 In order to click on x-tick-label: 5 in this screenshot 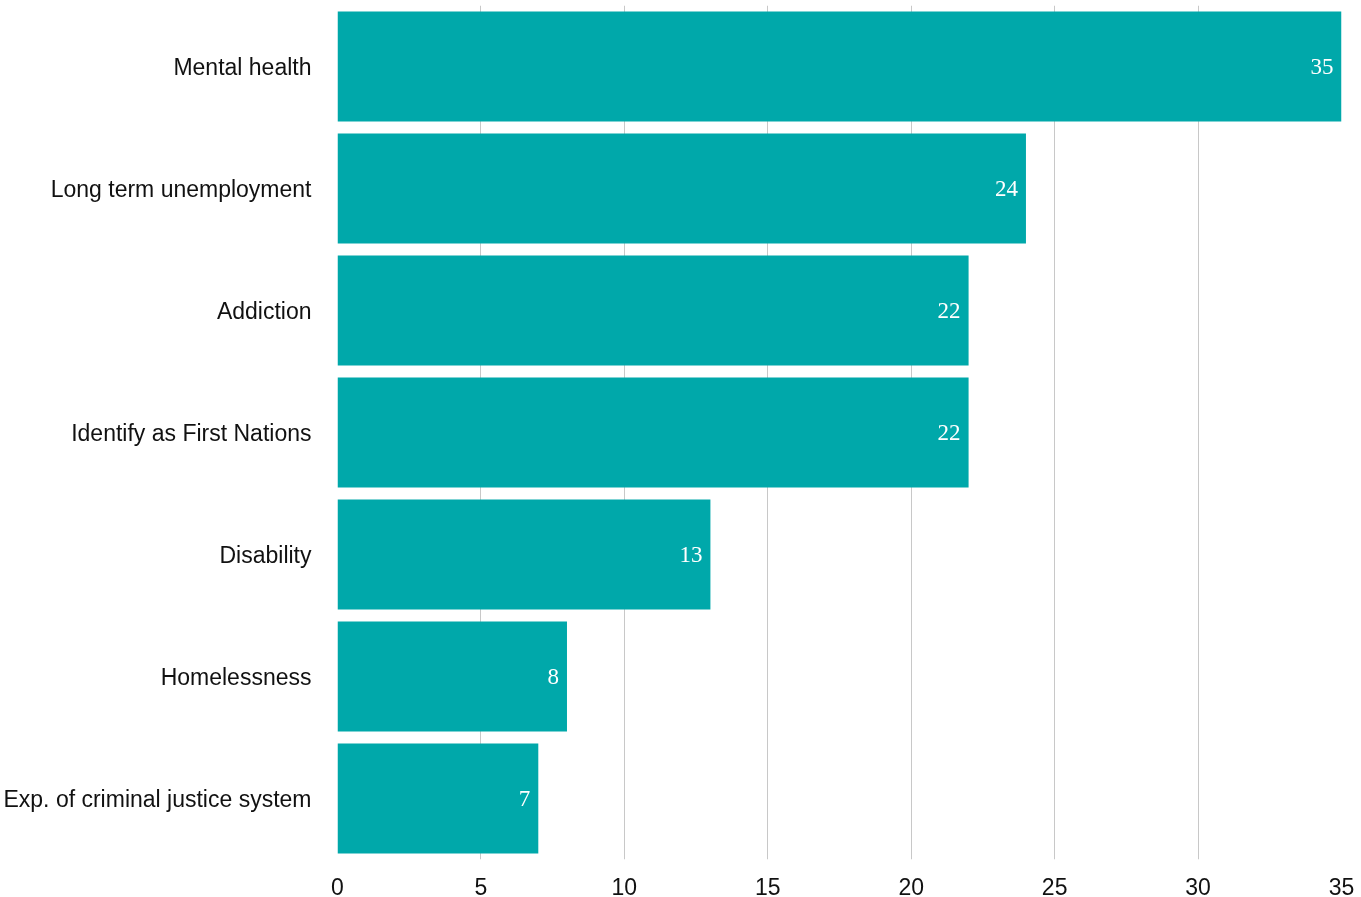, I will do `click(481, 885)`.